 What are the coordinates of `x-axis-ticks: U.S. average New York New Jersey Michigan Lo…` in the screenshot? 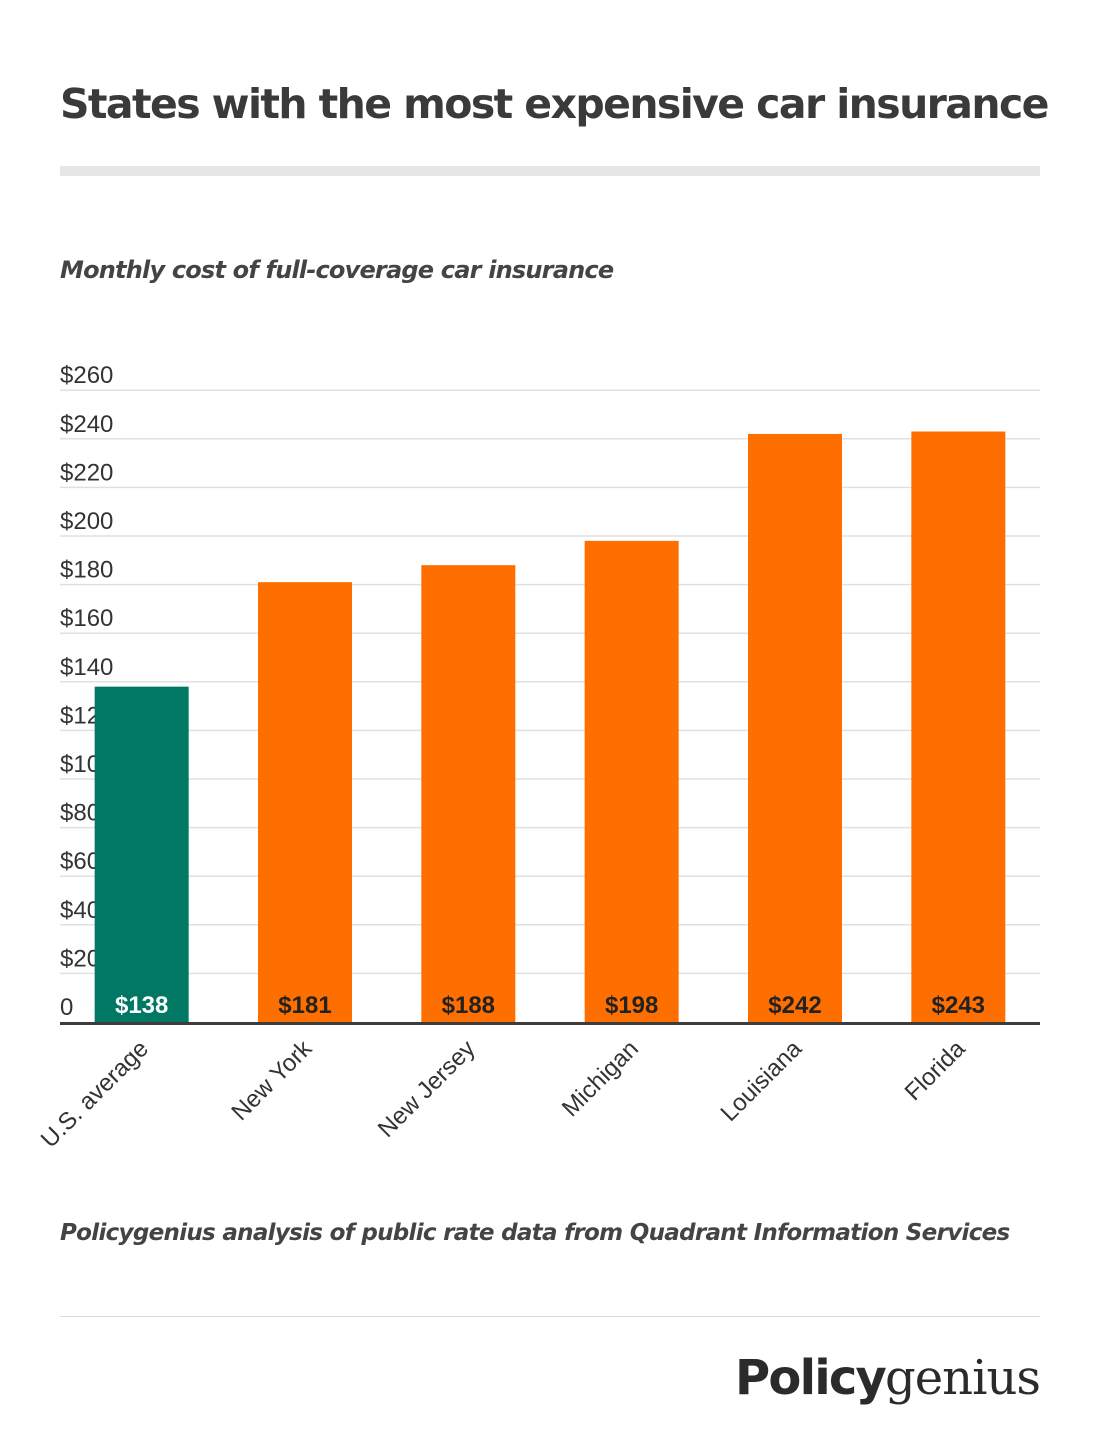 It's located at (503, 1093).